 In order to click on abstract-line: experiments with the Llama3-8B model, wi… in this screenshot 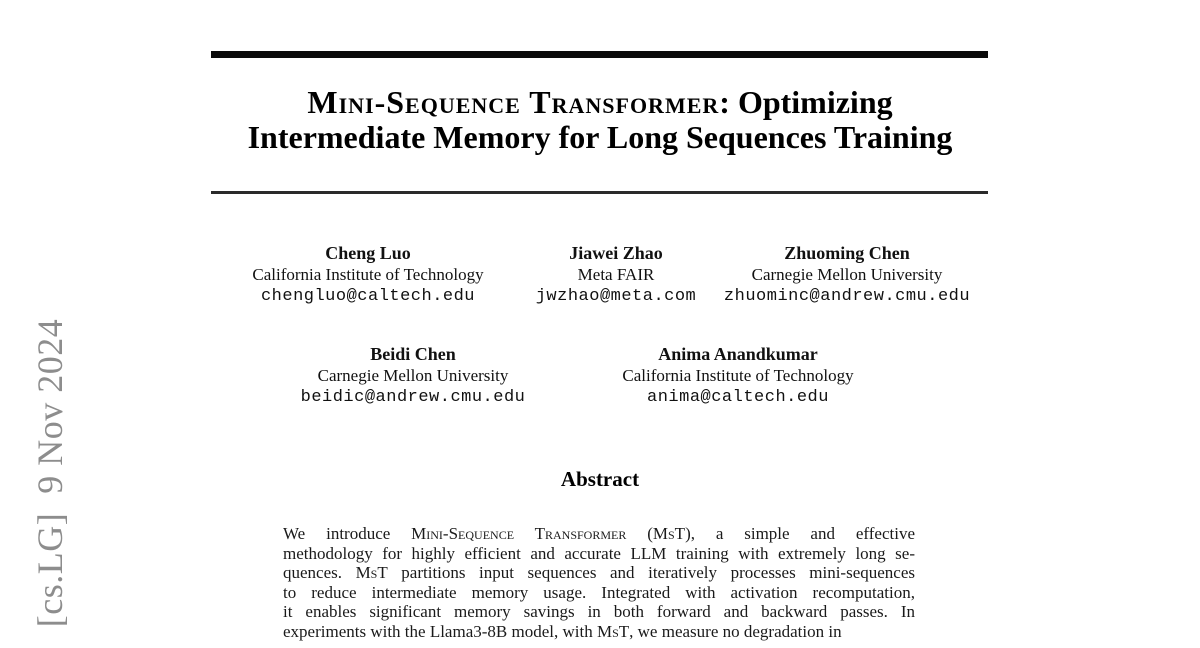, I will do `click(599, 632)`.